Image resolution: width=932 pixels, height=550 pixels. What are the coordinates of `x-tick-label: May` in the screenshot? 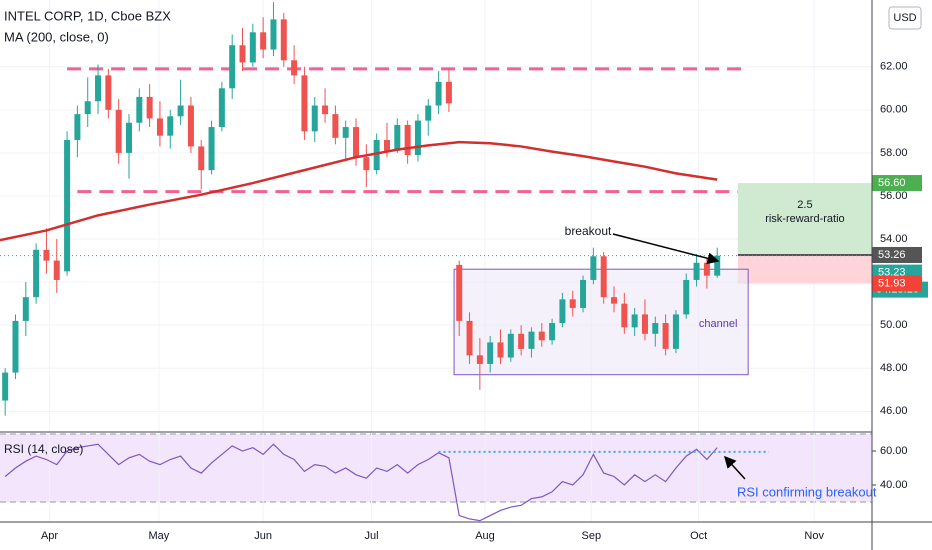 It's located at (159, 536).